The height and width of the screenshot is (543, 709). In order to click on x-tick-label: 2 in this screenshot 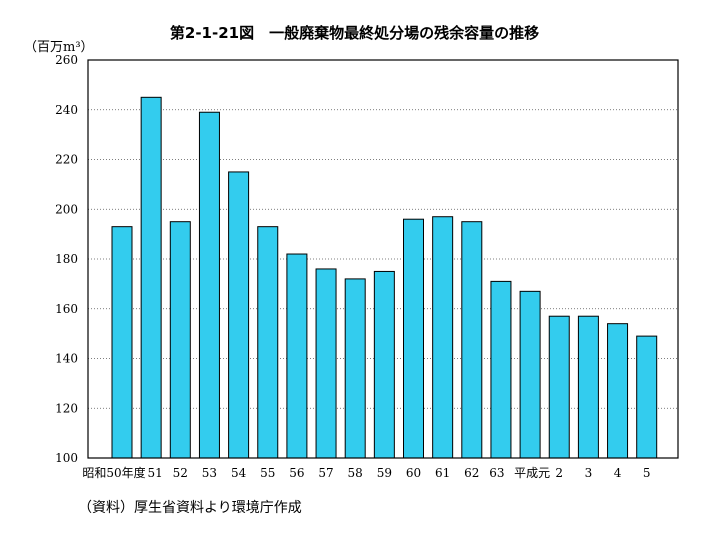, I will do `click(559, 473)`.